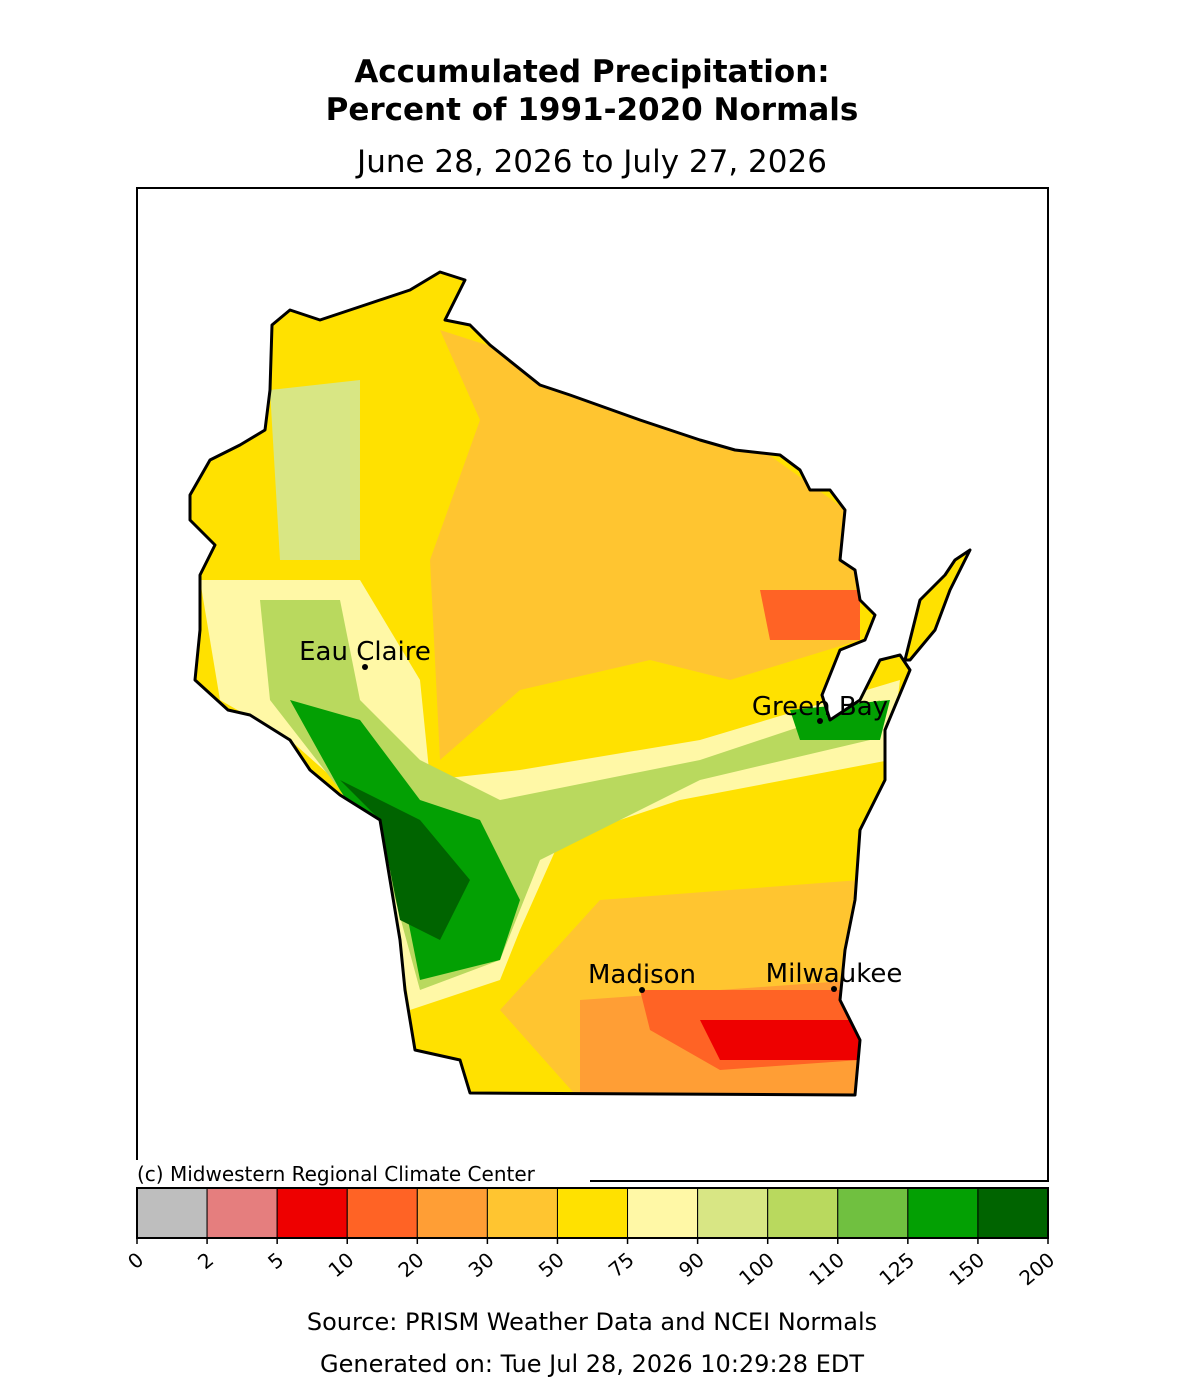  What do you see at coordinates (205, 1260) in the screenshot?
I see `colorbar-tick-label: 2` at bounding box center [205, 1260].